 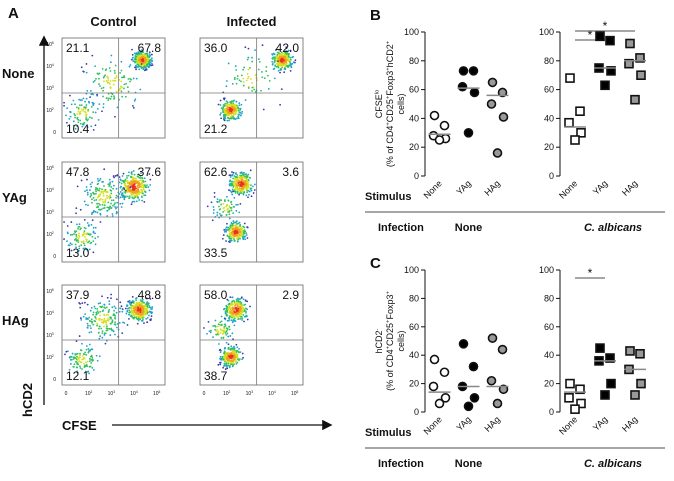 What do you see at coordinates (78, 172) in the screenshot?
I see `quadrant-value: 47.8` at bounding box center [78, 172].